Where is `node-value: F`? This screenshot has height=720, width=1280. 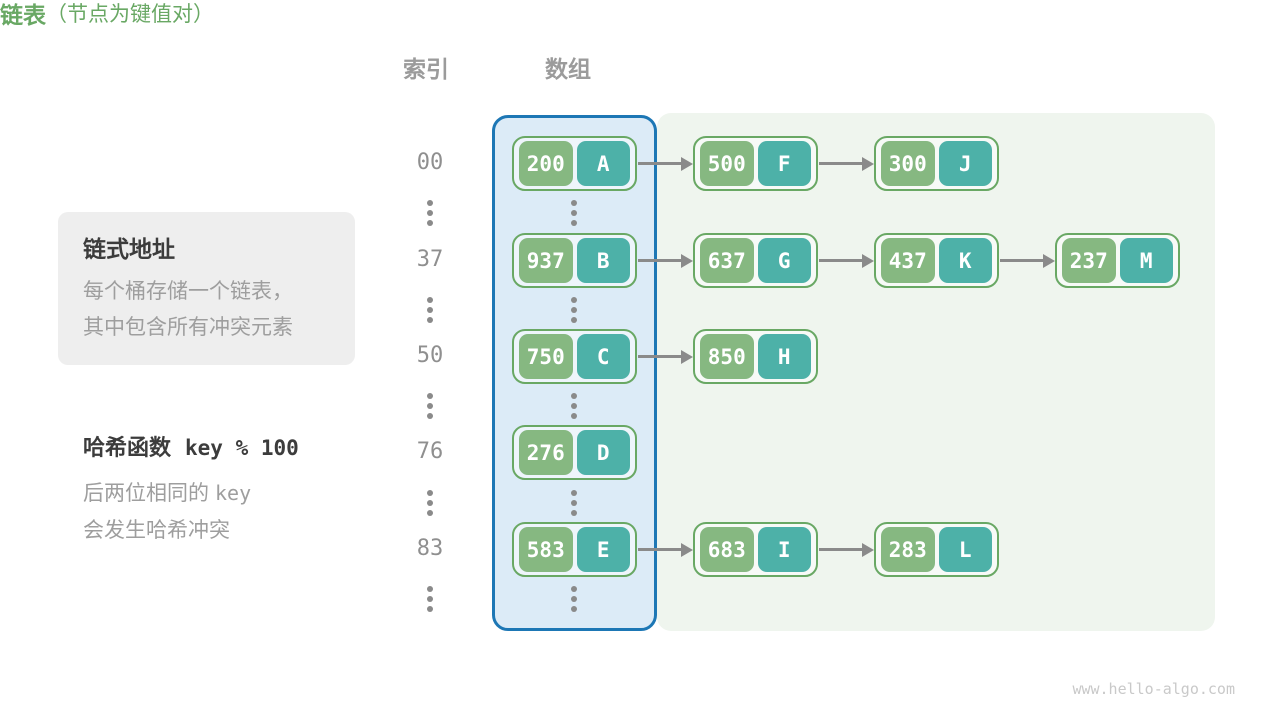
node-value: F is located at coordinates (784, 163).